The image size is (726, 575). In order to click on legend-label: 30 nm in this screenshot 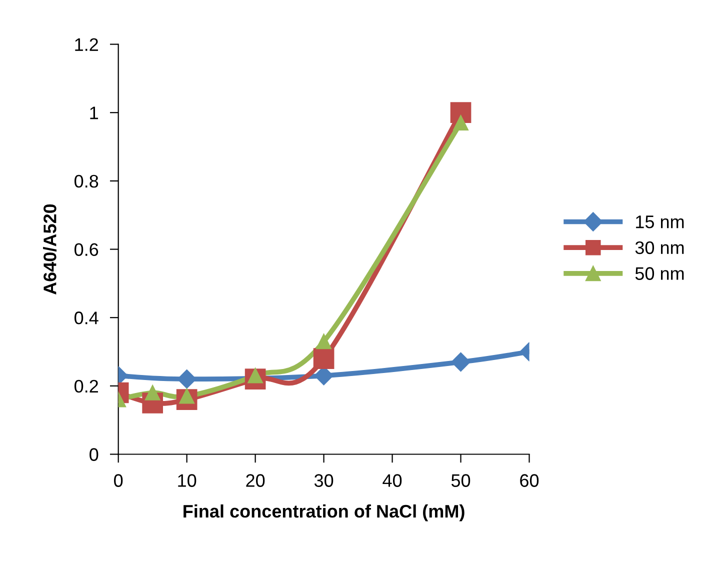, I will do `click(659, 247)`.